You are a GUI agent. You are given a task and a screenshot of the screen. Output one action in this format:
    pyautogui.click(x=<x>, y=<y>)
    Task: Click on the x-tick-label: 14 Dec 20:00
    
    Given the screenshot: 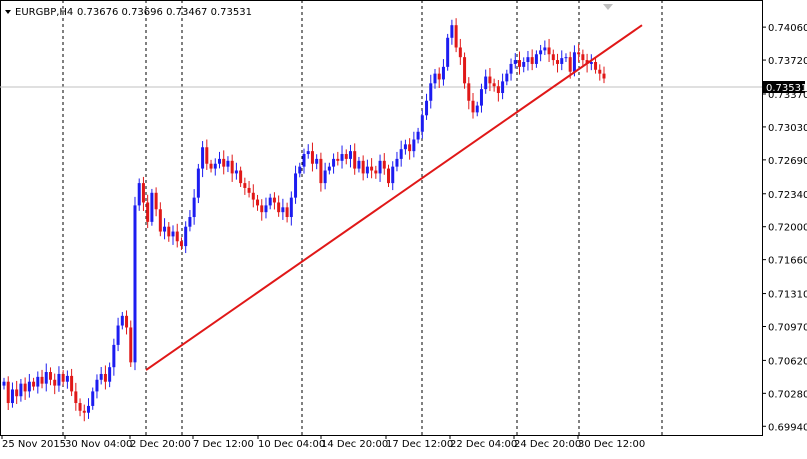 What is the action you would take?
    pyautogui.click(x=354, y=444)
    